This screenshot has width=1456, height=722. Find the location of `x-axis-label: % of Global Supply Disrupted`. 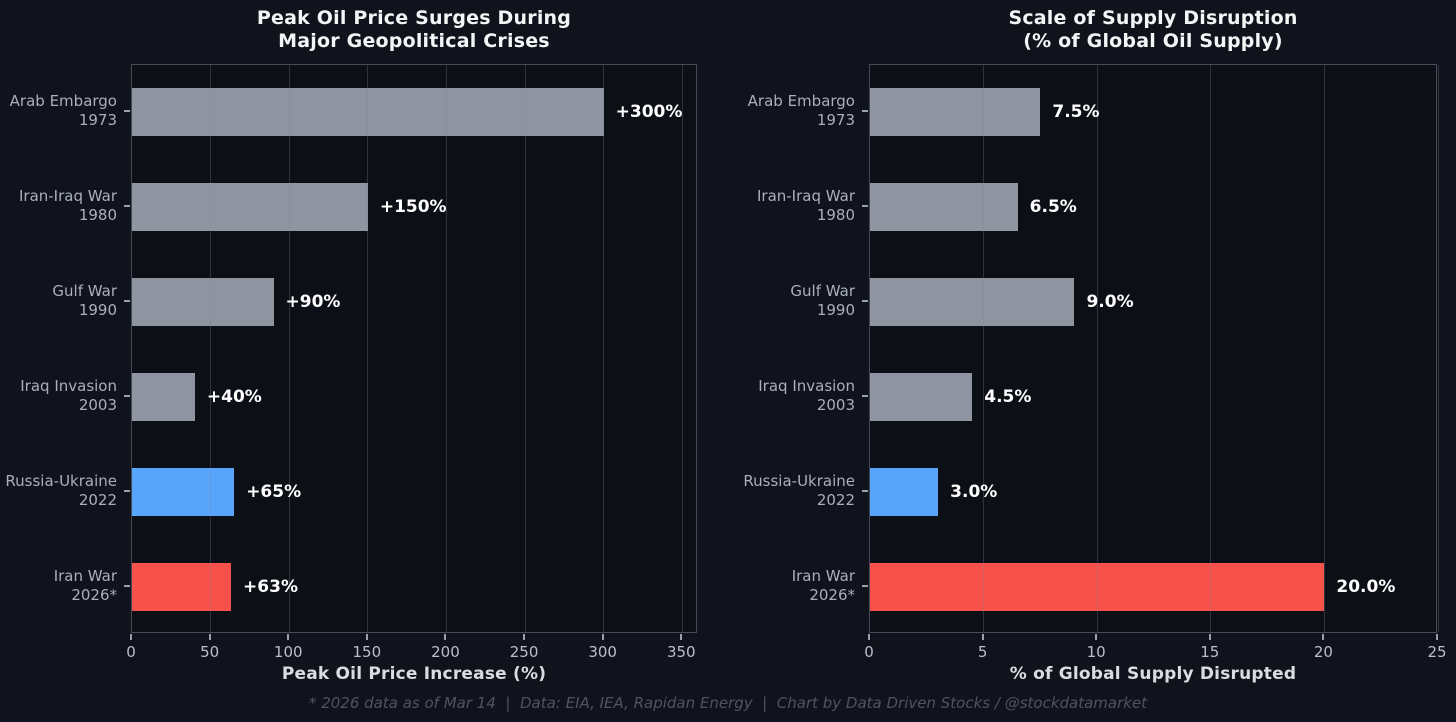

x-axis-label: % of Global Supply Disrupted is located at coordinates (1153, 674).